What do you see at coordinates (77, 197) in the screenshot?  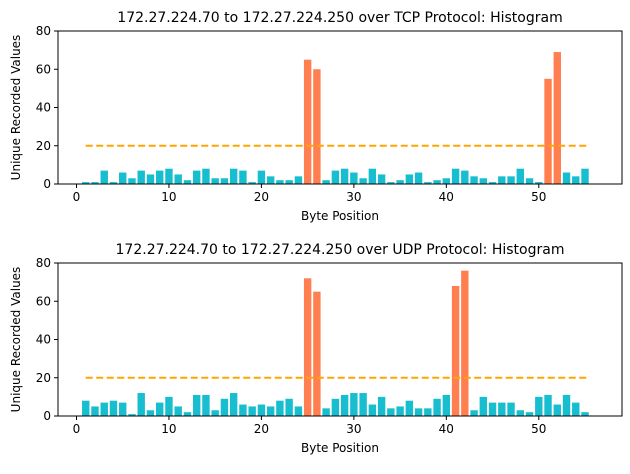 I see `x-tick-label: 0` at bounding box center [77, 197].